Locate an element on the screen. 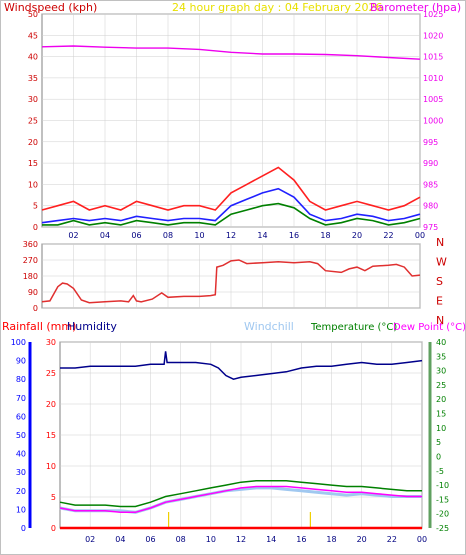  humidity-axis-title: Humidity is located at coordinates (92, 326).